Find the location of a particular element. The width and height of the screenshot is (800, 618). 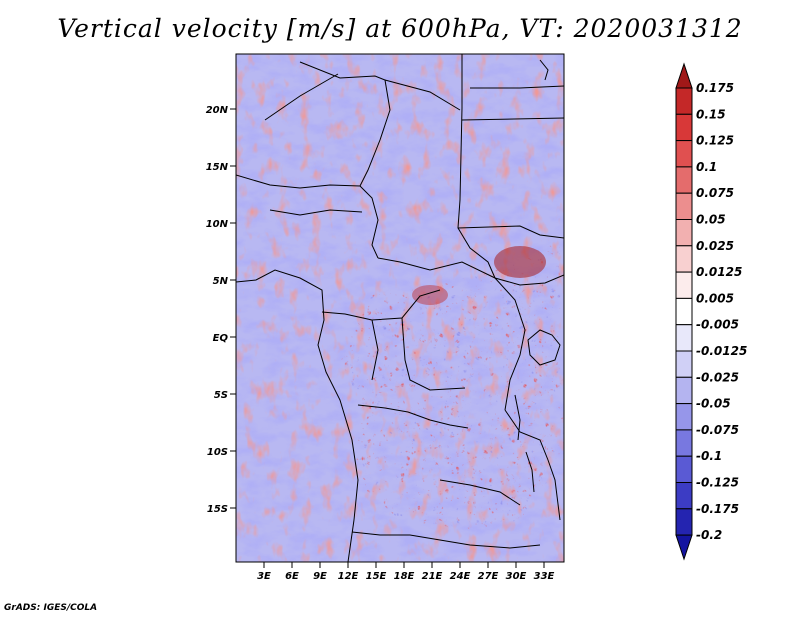

lon-label-3e: 3E is located at coordinates (264, 576).